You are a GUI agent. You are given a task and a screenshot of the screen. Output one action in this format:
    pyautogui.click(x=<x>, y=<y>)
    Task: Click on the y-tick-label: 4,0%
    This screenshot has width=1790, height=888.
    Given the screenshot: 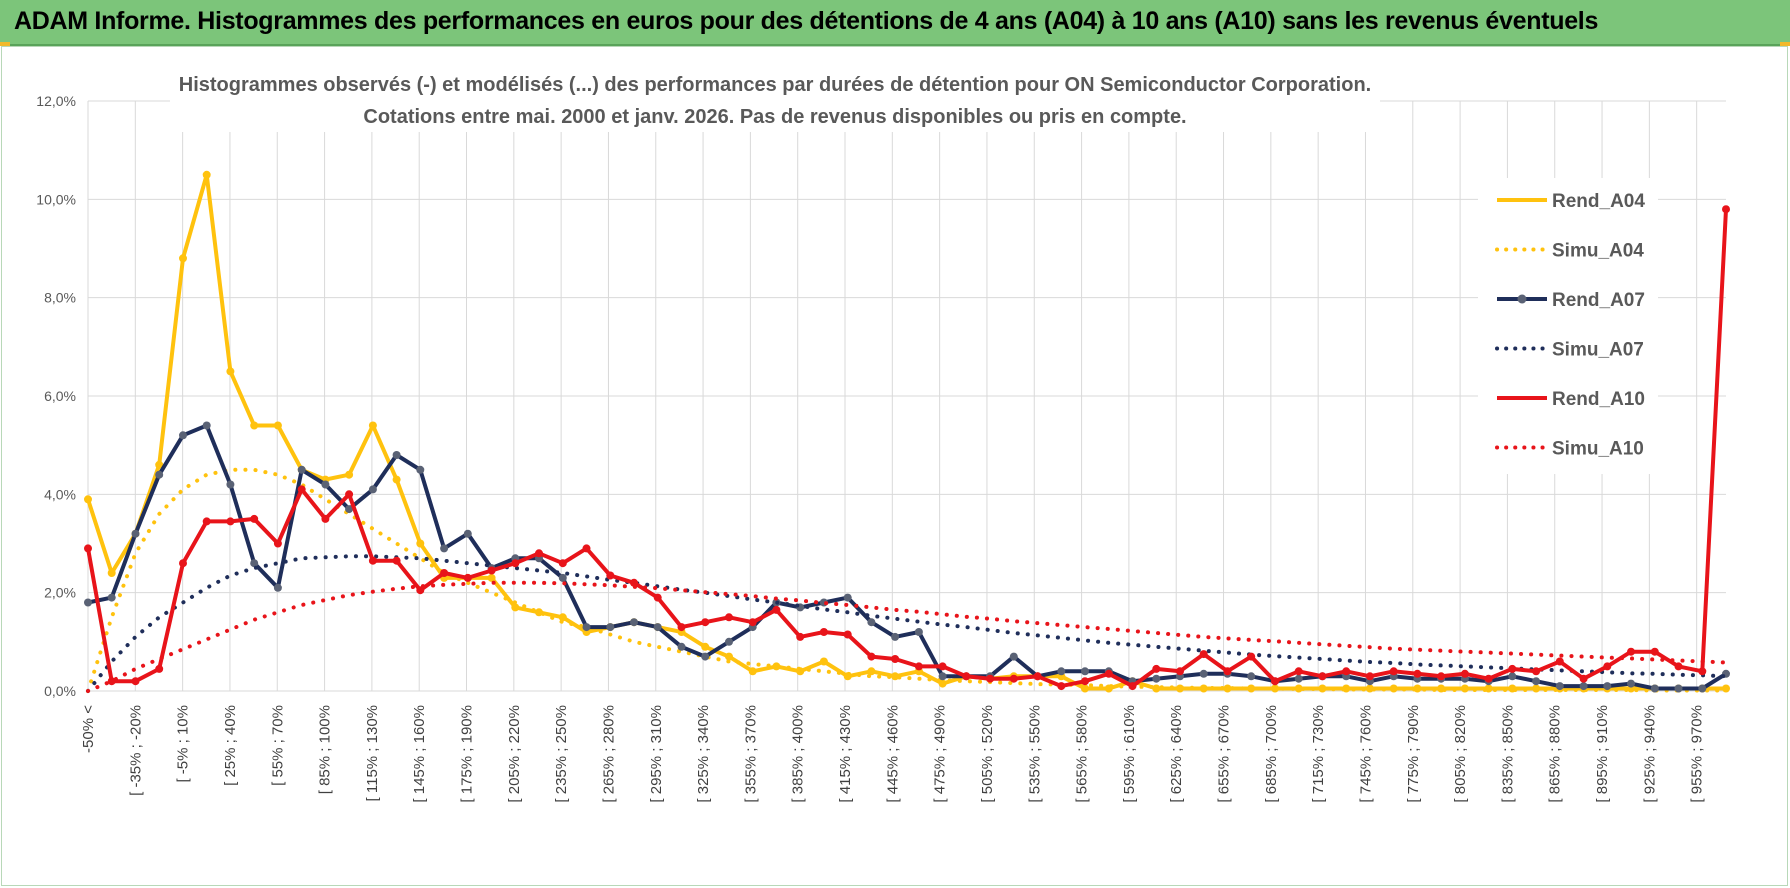 What is the action you would take?
    pyautogui.click(x=60, y=494)
    